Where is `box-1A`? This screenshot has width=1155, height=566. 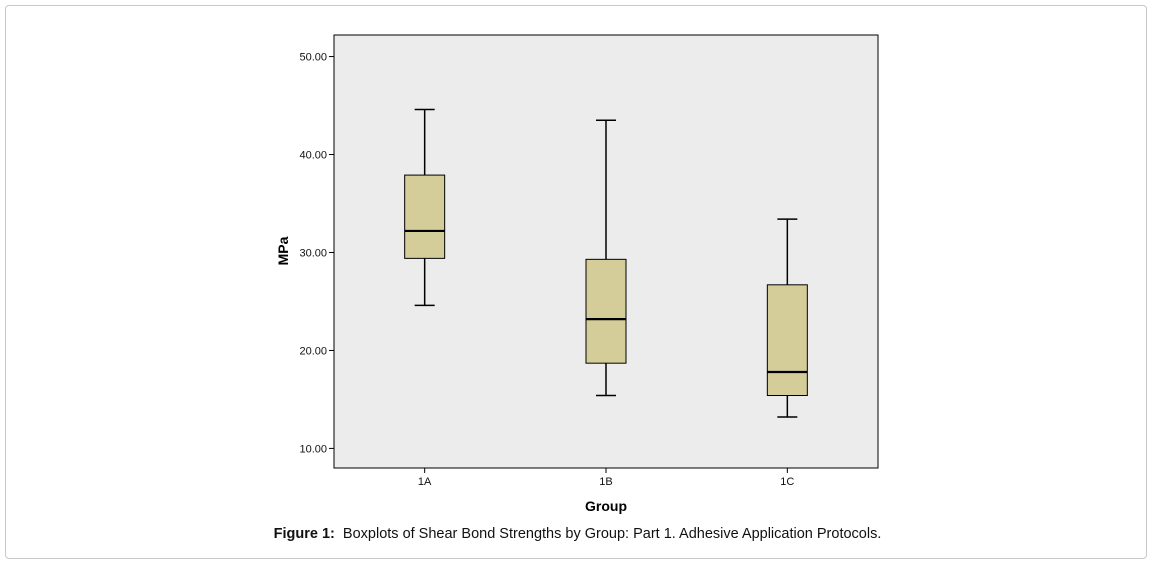 box-1A is located at coordinates (425, 216).